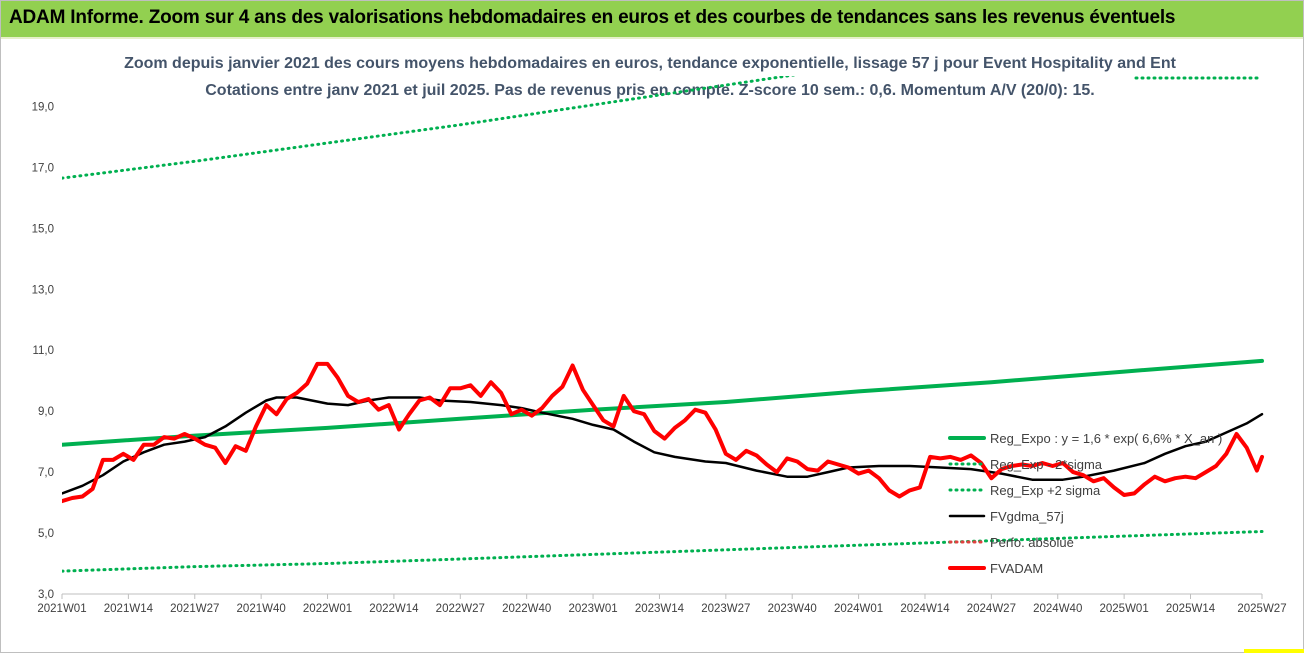 The height and width of the screenshot is (653, 1304). Describe the element at coordinates (1045, 490) in the screenshot. I see `legend-label-2: Reg_Exp +2 sigma` at that location.